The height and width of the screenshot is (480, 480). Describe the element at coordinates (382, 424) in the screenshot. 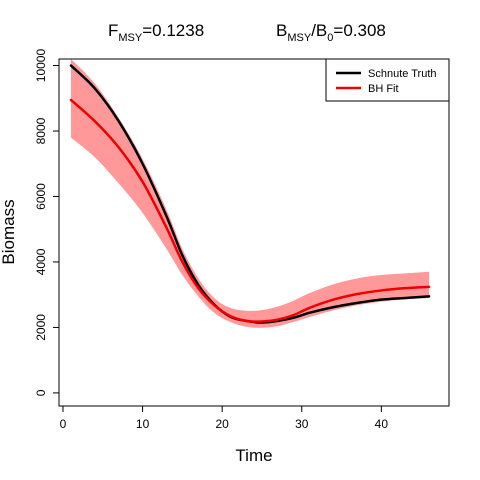

I see `x-tick-label: 40` at that location.